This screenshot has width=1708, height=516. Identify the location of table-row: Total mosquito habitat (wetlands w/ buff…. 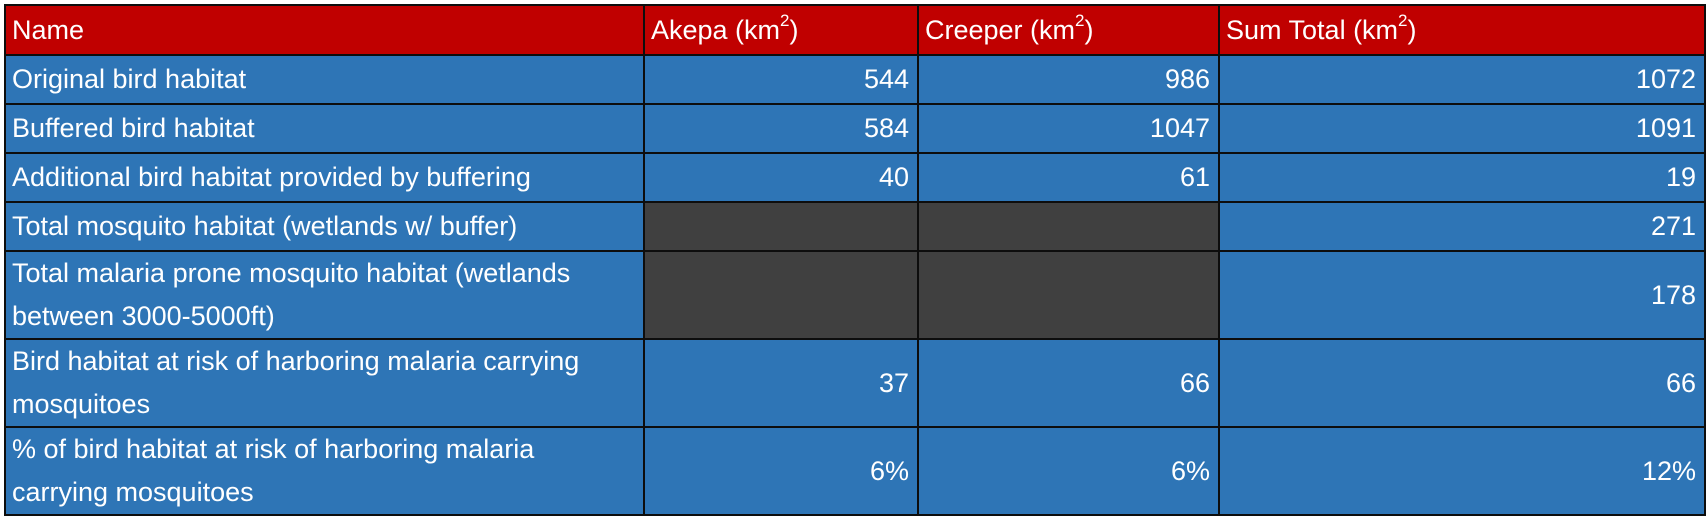
(855, 226).